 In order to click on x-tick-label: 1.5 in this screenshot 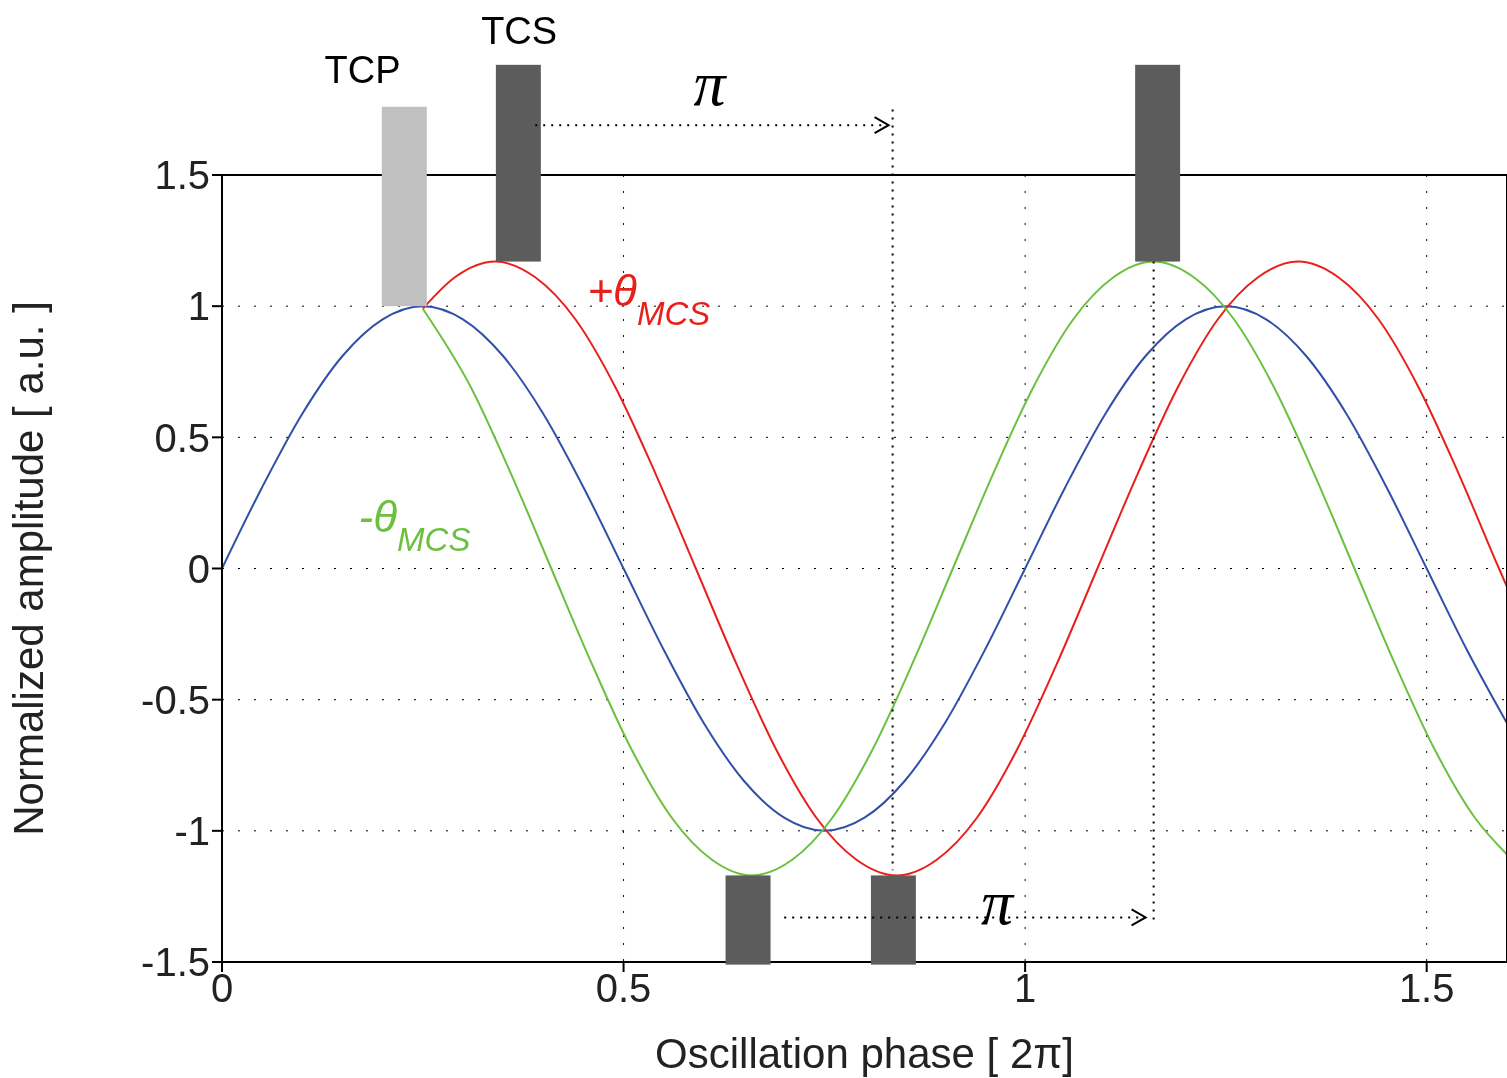, I will do `click(1426, 988)`.